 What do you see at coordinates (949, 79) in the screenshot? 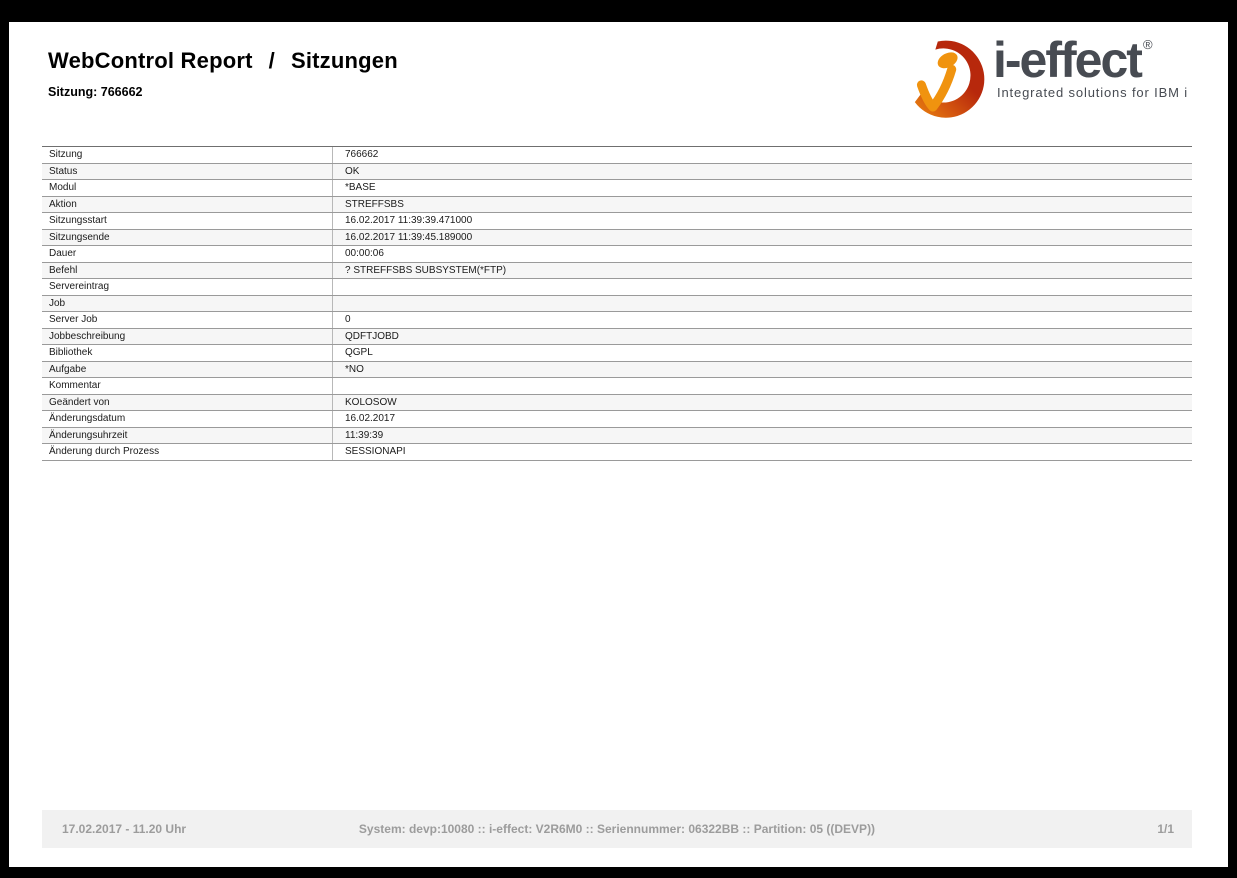
I see `i-effect-swoosh-icon` at bounding box center [949, 79].